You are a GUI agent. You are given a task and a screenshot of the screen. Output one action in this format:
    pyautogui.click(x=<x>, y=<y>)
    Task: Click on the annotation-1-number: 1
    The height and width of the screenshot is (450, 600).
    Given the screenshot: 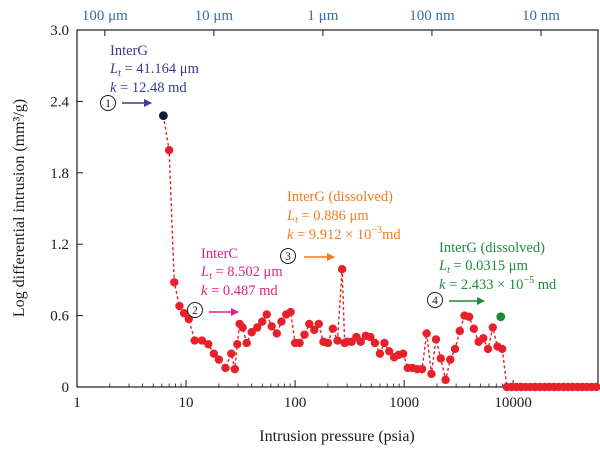 What is the action you would take?
    pyautogui.click(x=108, y=104)
    